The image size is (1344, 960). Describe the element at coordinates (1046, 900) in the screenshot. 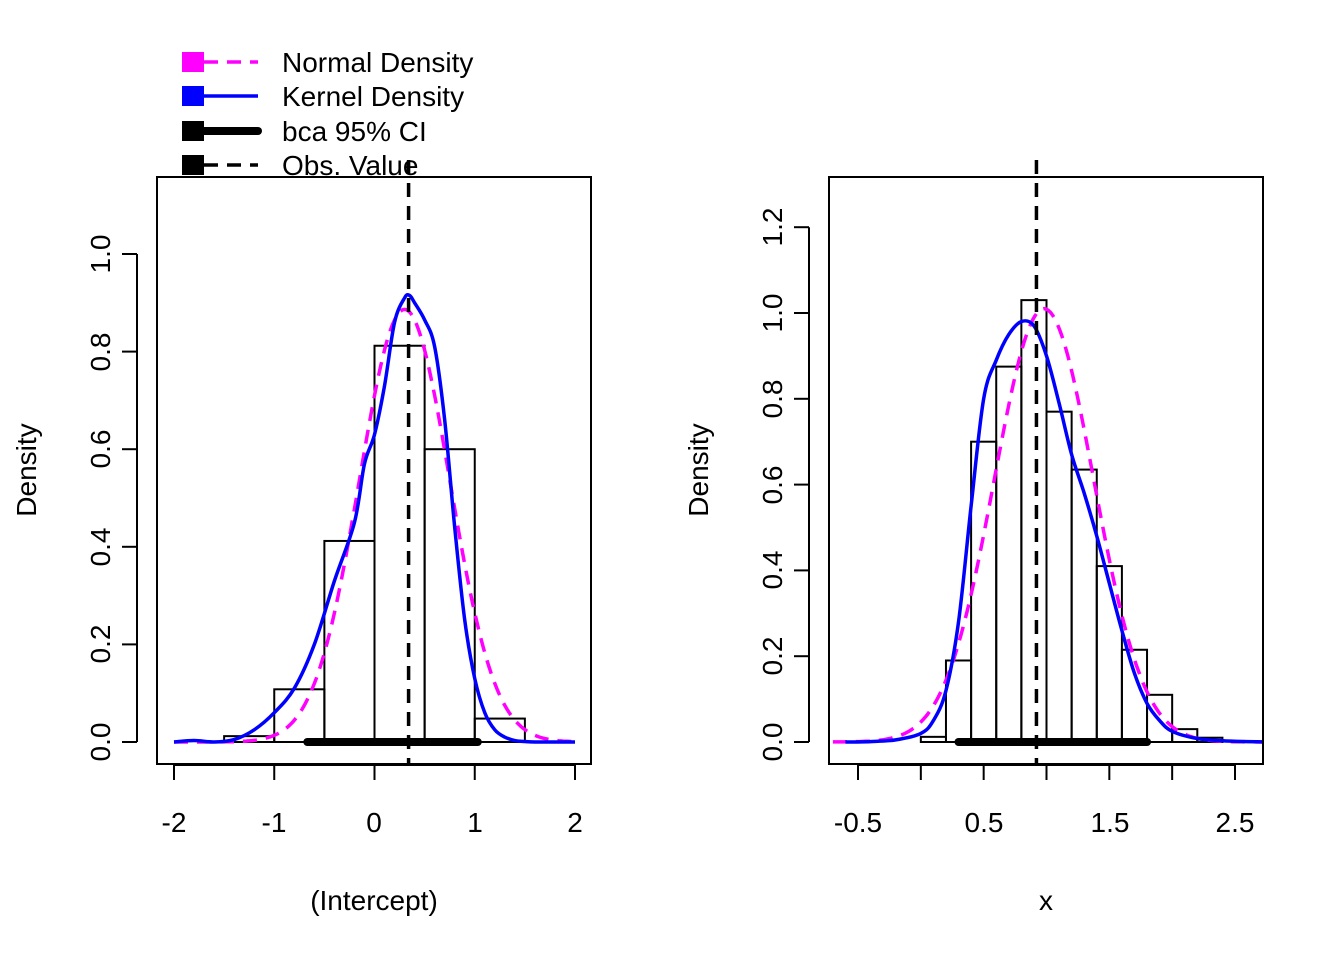

I see `x-axis-label: x` at that location.